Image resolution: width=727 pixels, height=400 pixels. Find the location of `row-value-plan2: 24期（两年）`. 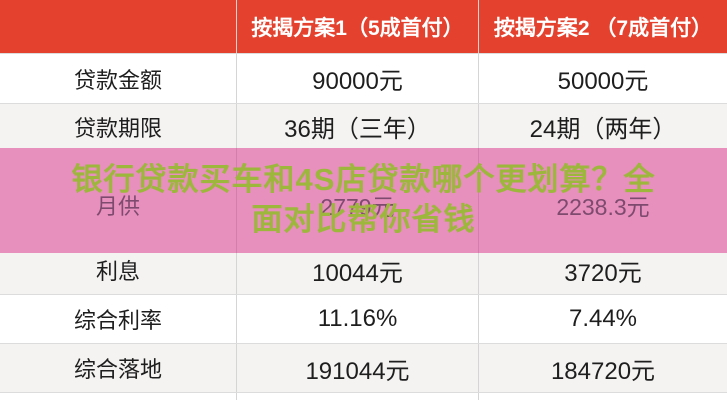

row-value-plan2: 24期（两年） is located at coordinates (603, 129).